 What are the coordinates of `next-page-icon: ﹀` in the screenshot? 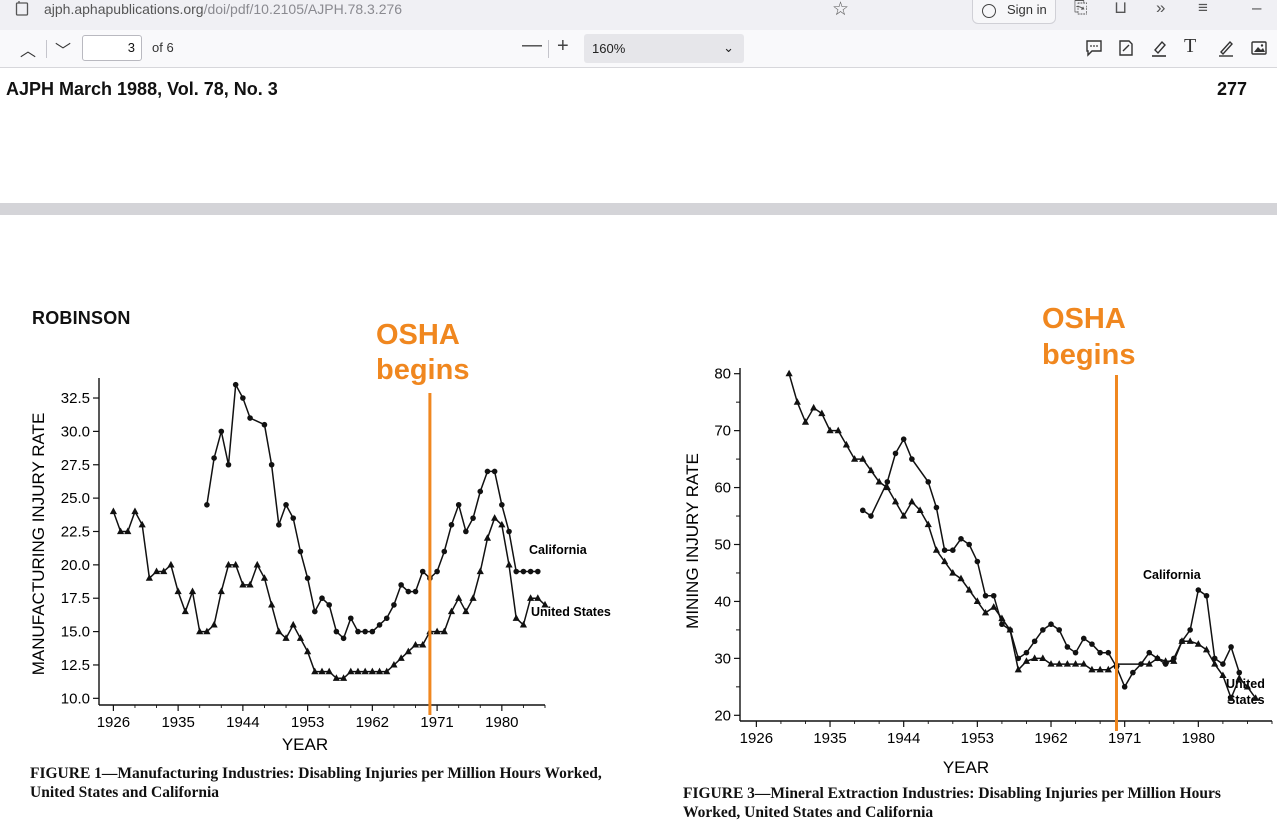 It's located at (63, 51).